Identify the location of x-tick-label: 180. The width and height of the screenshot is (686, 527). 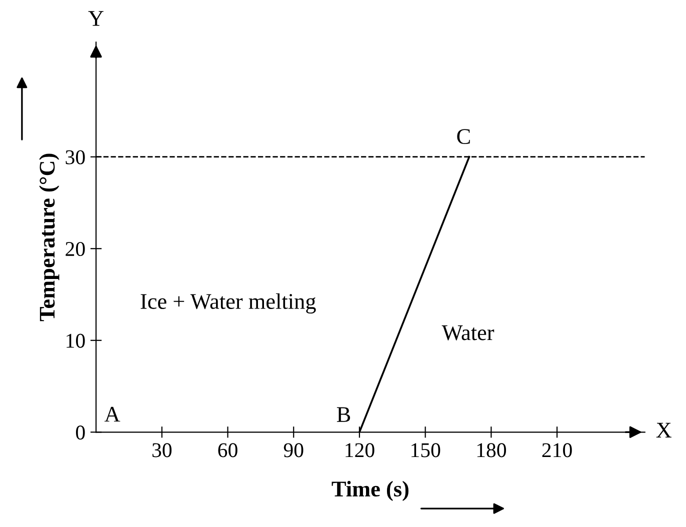
(491, 450).